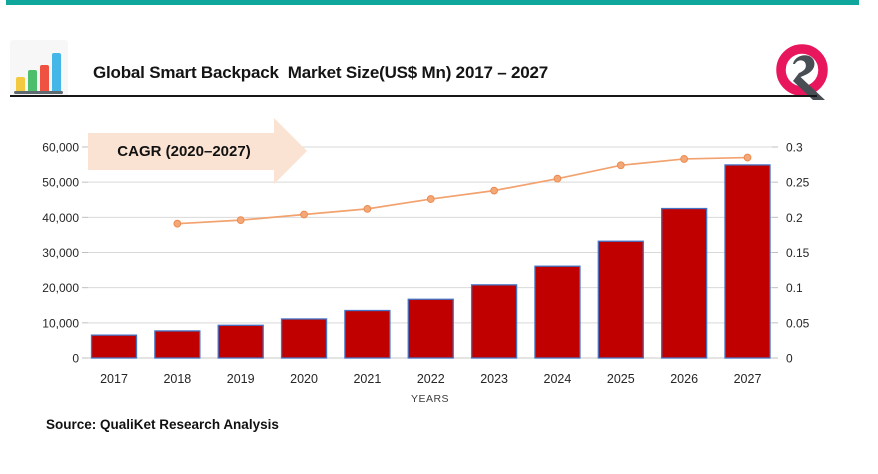  Describe the element at coordinates (557, 178) in the screenshot. I see `line-marker-2024` at that location.